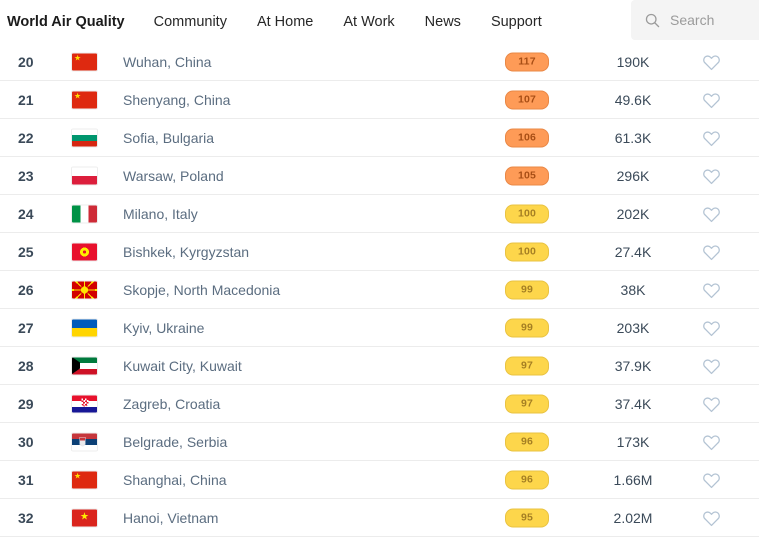 This screenshot has height=537, width=759. I want to click on italy-flag, so click(84, 213).